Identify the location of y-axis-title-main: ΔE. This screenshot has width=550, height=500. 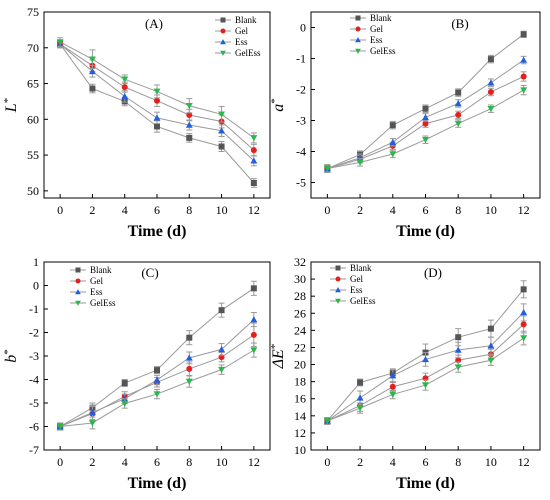
(278, 359).